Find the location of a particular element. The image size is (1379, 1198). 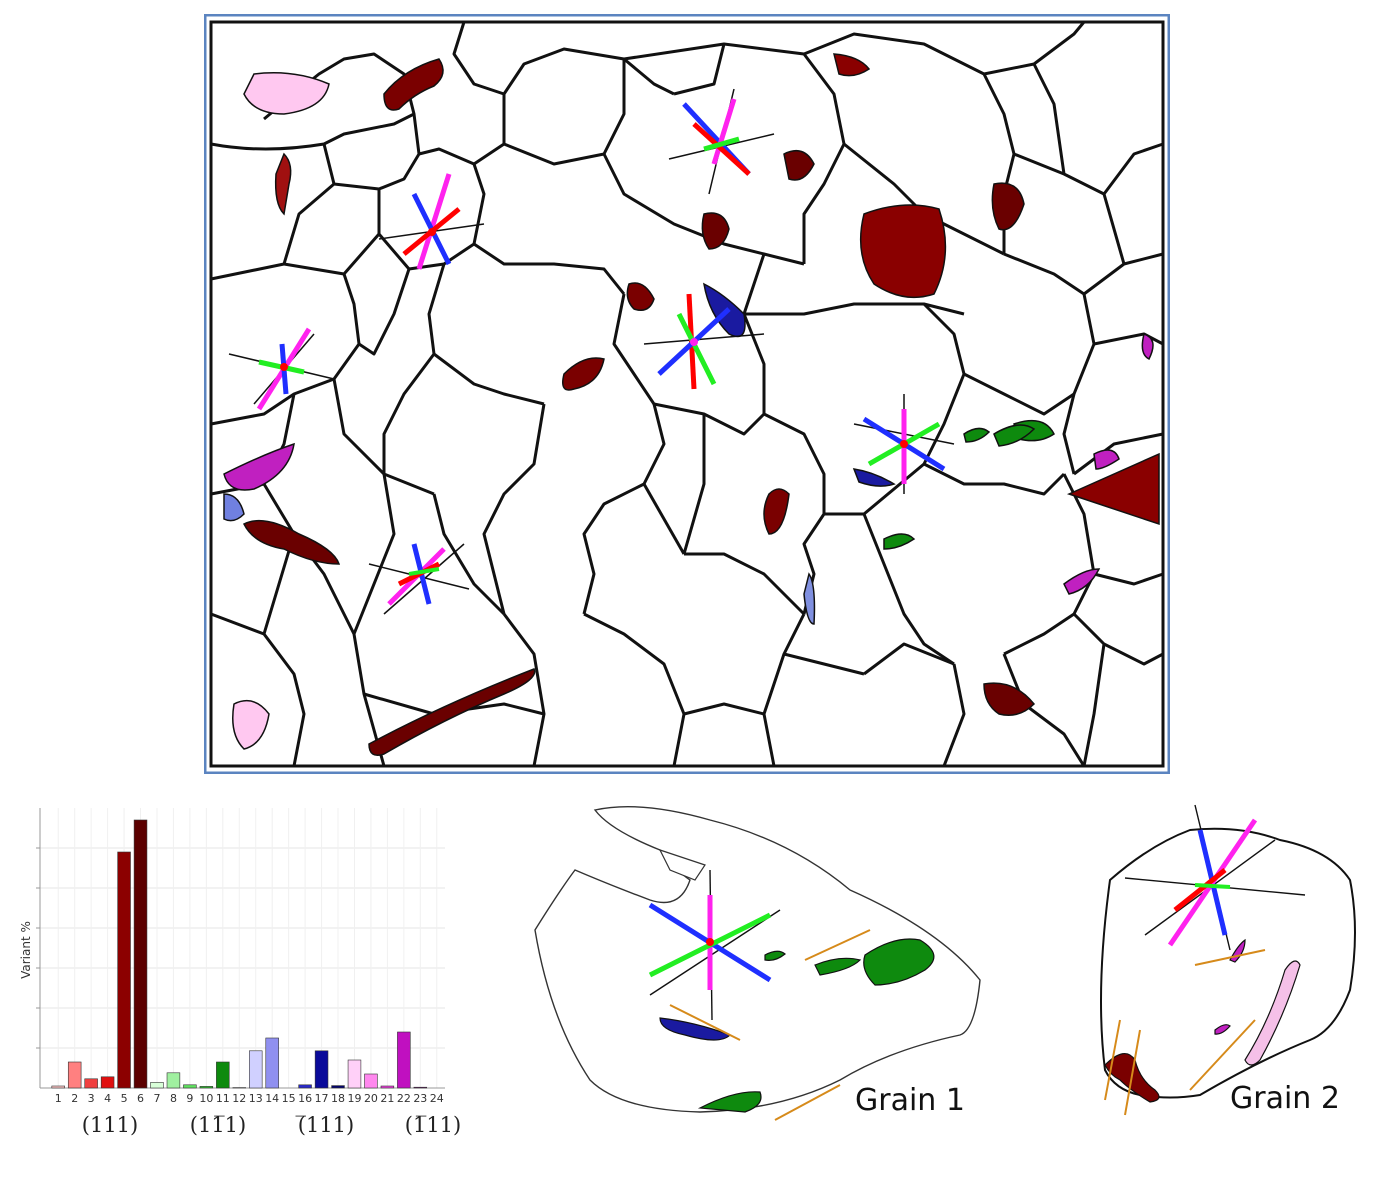

grain-1-svg: Grain 1 is located at coordinates (757, 963).